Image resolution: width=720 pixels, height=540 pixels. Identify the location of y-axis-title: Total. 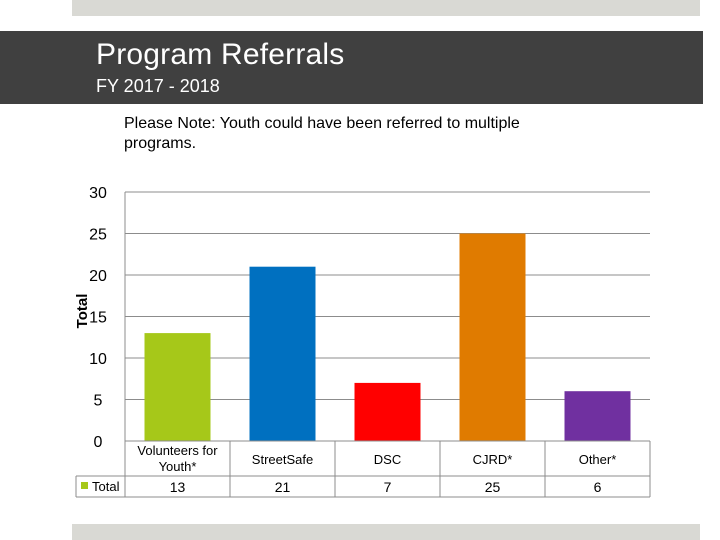
(82, 311).